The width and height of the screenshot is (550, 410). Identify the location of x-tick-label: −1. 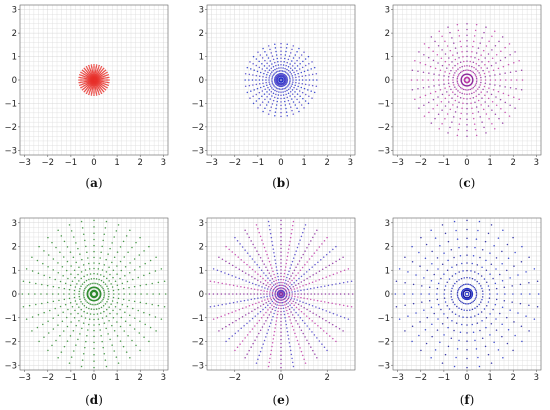
(258, 163).